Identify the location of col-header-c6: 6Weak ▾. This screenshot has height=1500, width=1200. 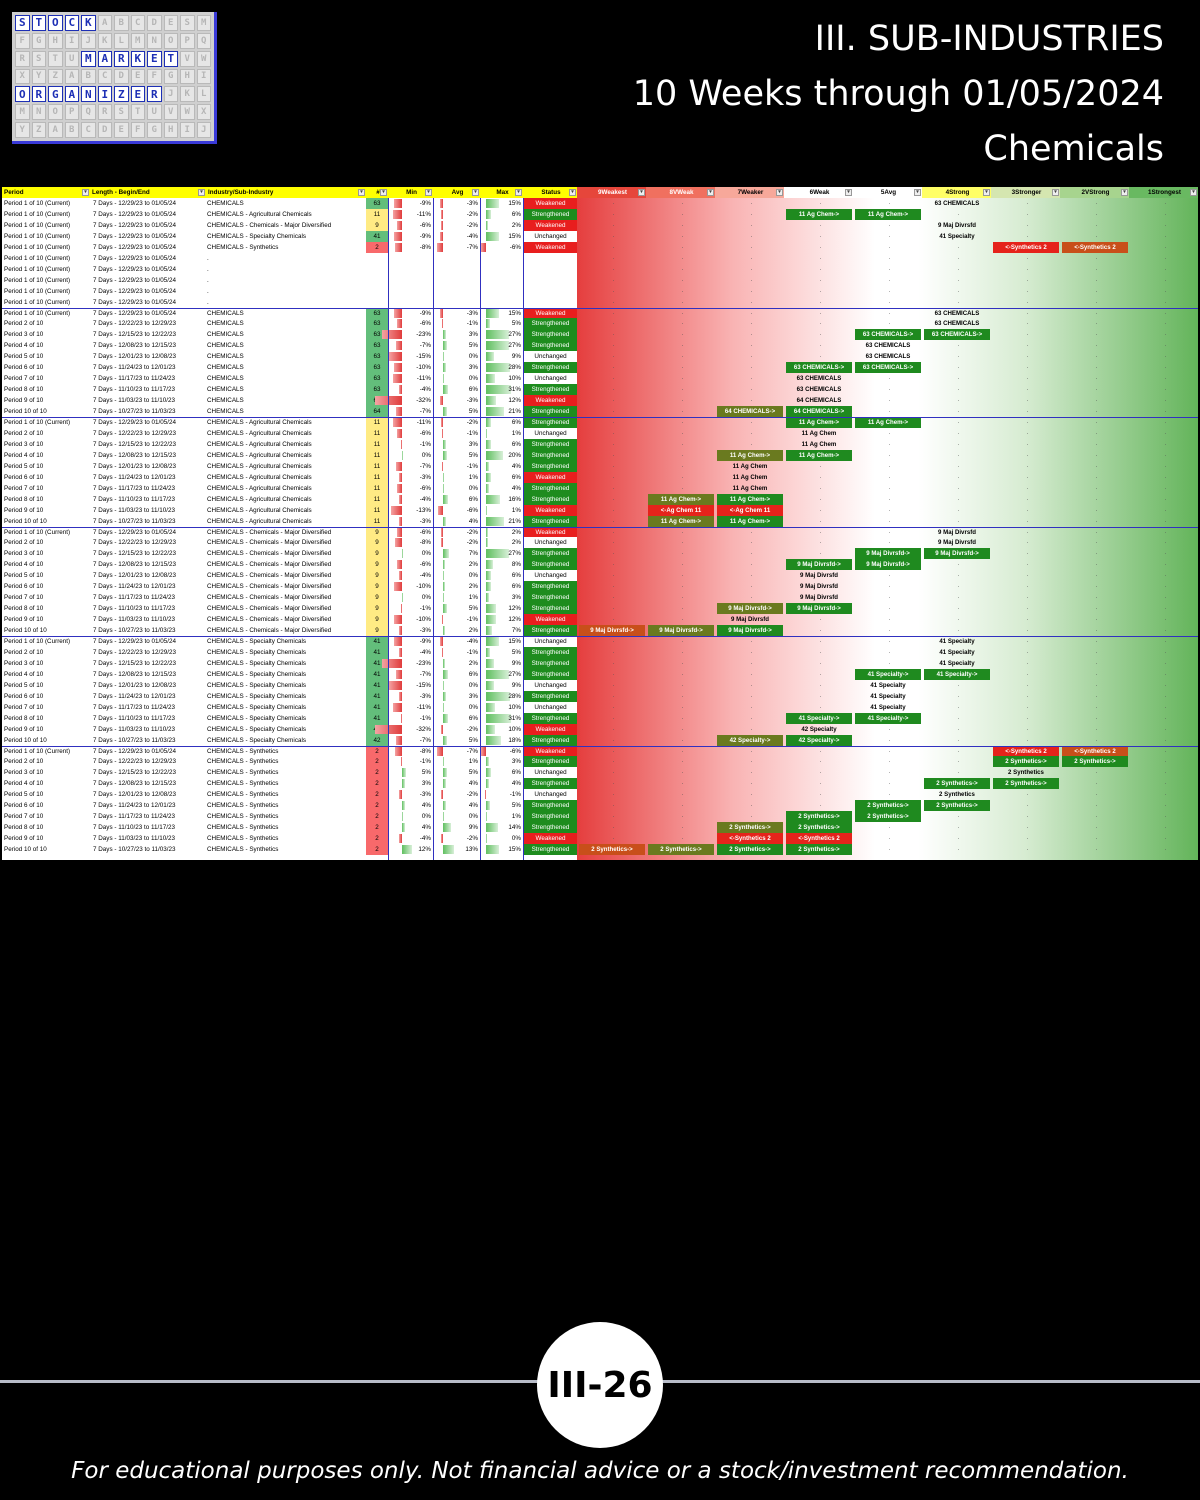
(818, 192).